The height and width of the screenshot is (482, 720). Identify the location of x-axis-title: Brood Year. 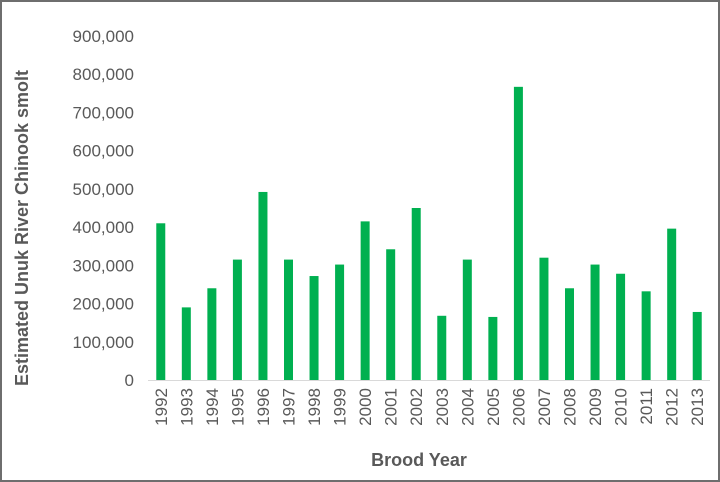
(419, 460).